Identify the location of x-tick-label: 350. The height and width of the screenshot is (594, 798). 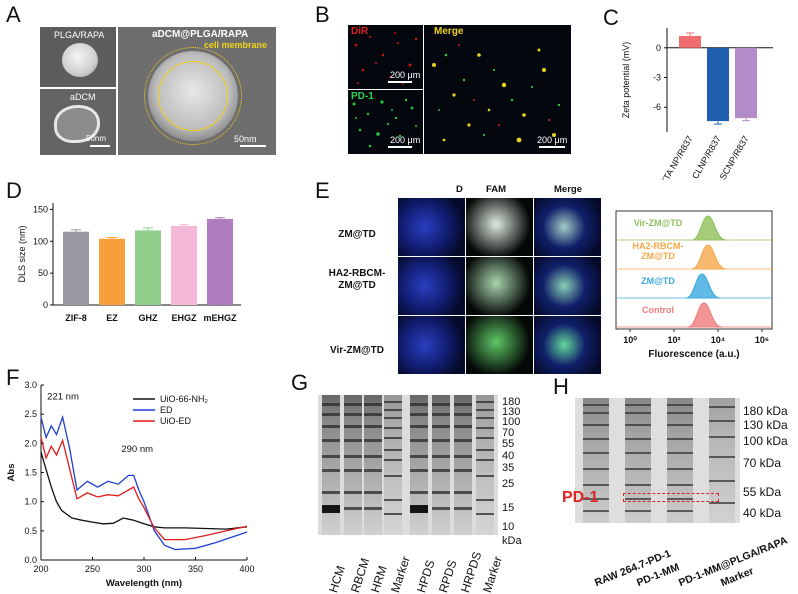
(195, 569).